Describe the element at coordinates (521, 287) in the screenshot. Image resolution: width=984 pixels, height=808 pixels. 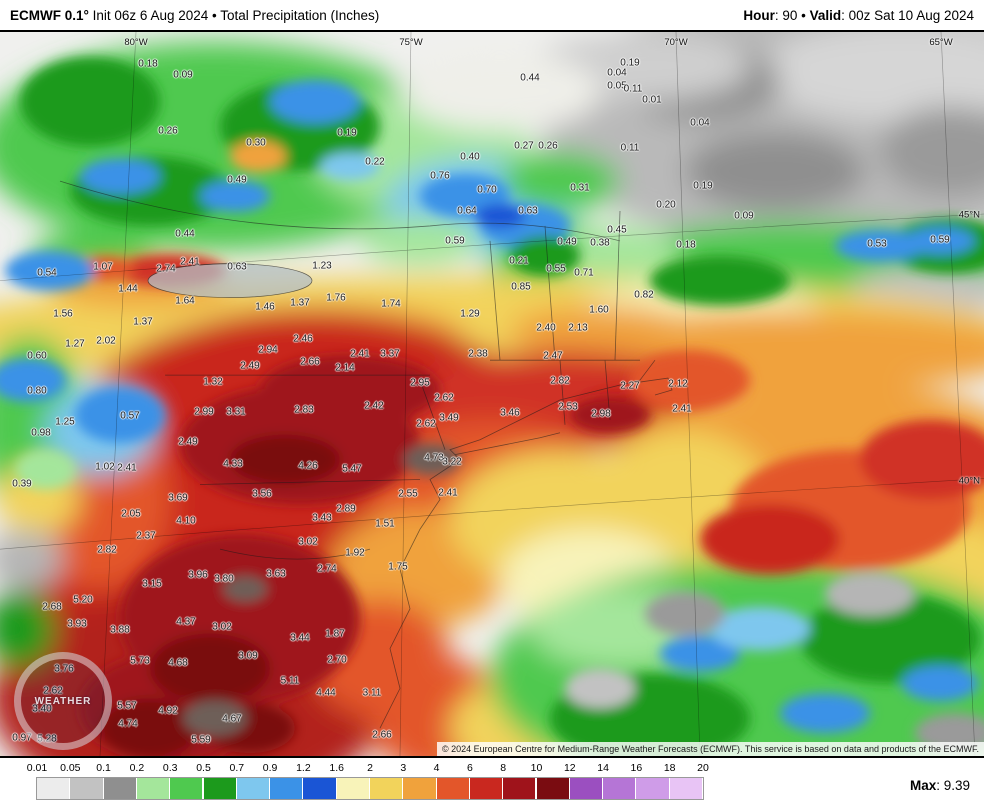
I see `precip-value-label: 0.85` at that location.